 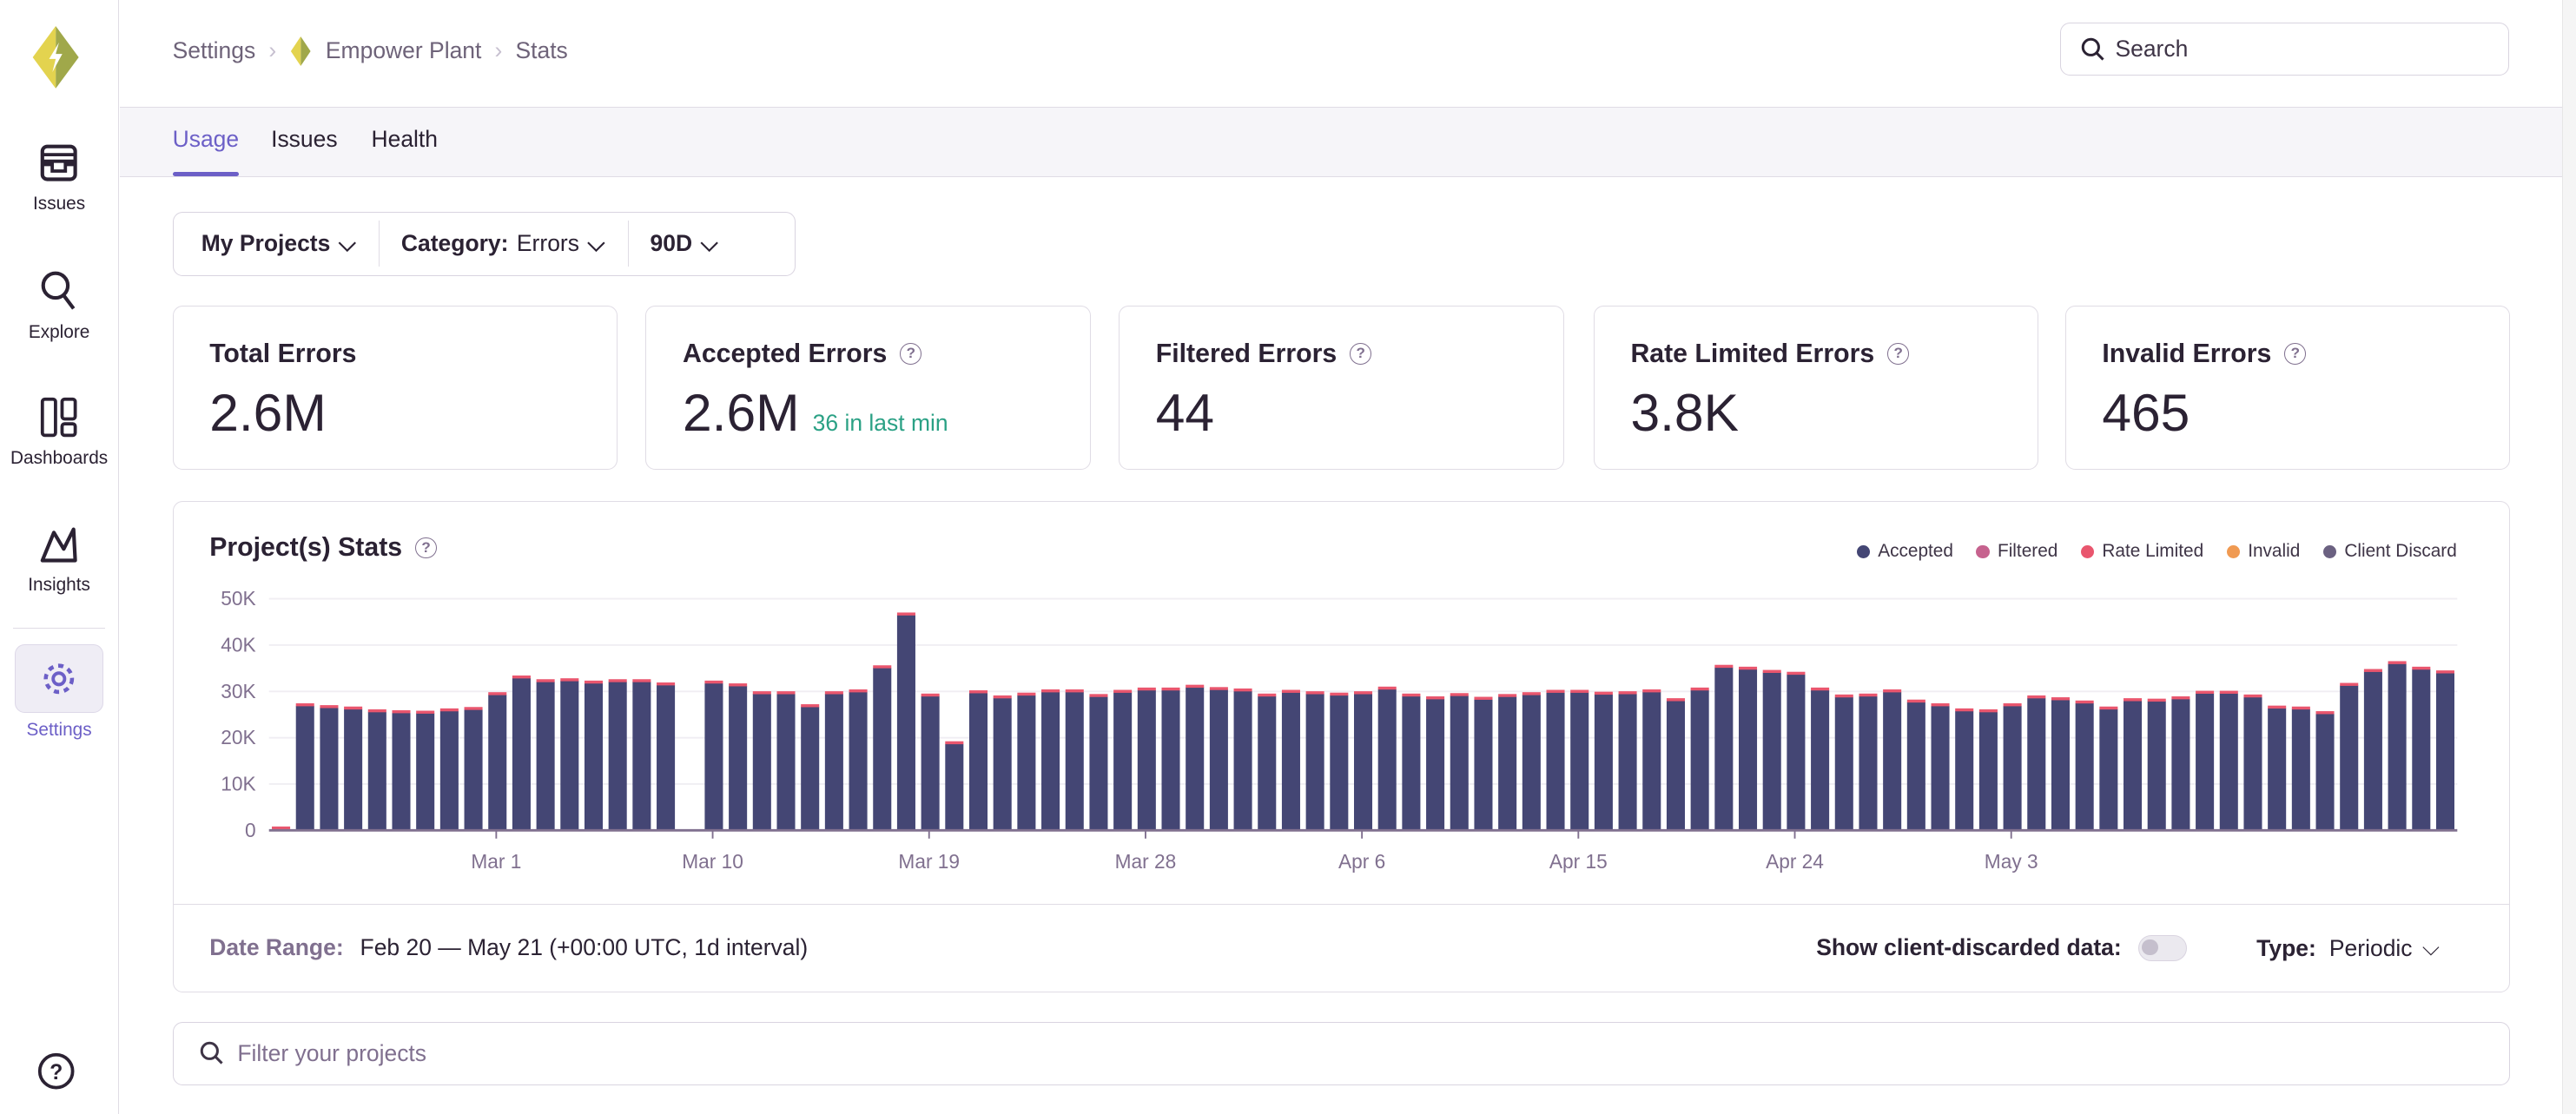 I want to click on y-tick-label: 20K, so click(x=238, y=737).